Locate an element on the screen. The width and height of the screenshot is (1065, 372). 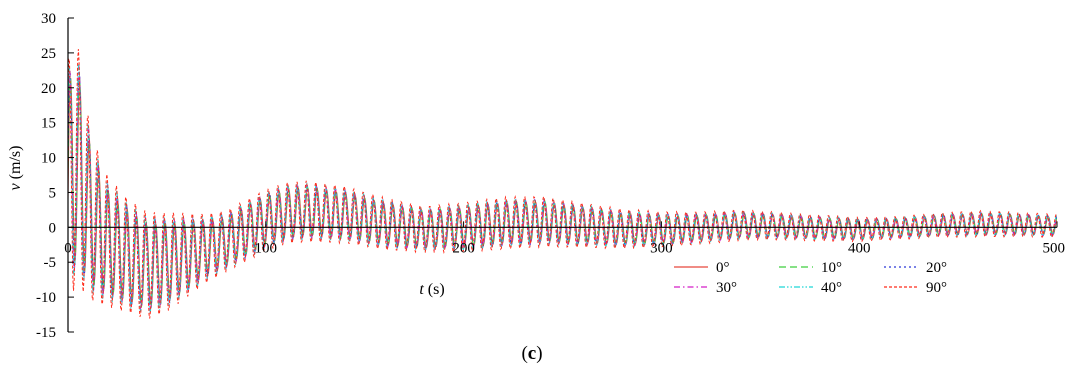
caption-open-paren: ( is located at coordinates (524, 353).